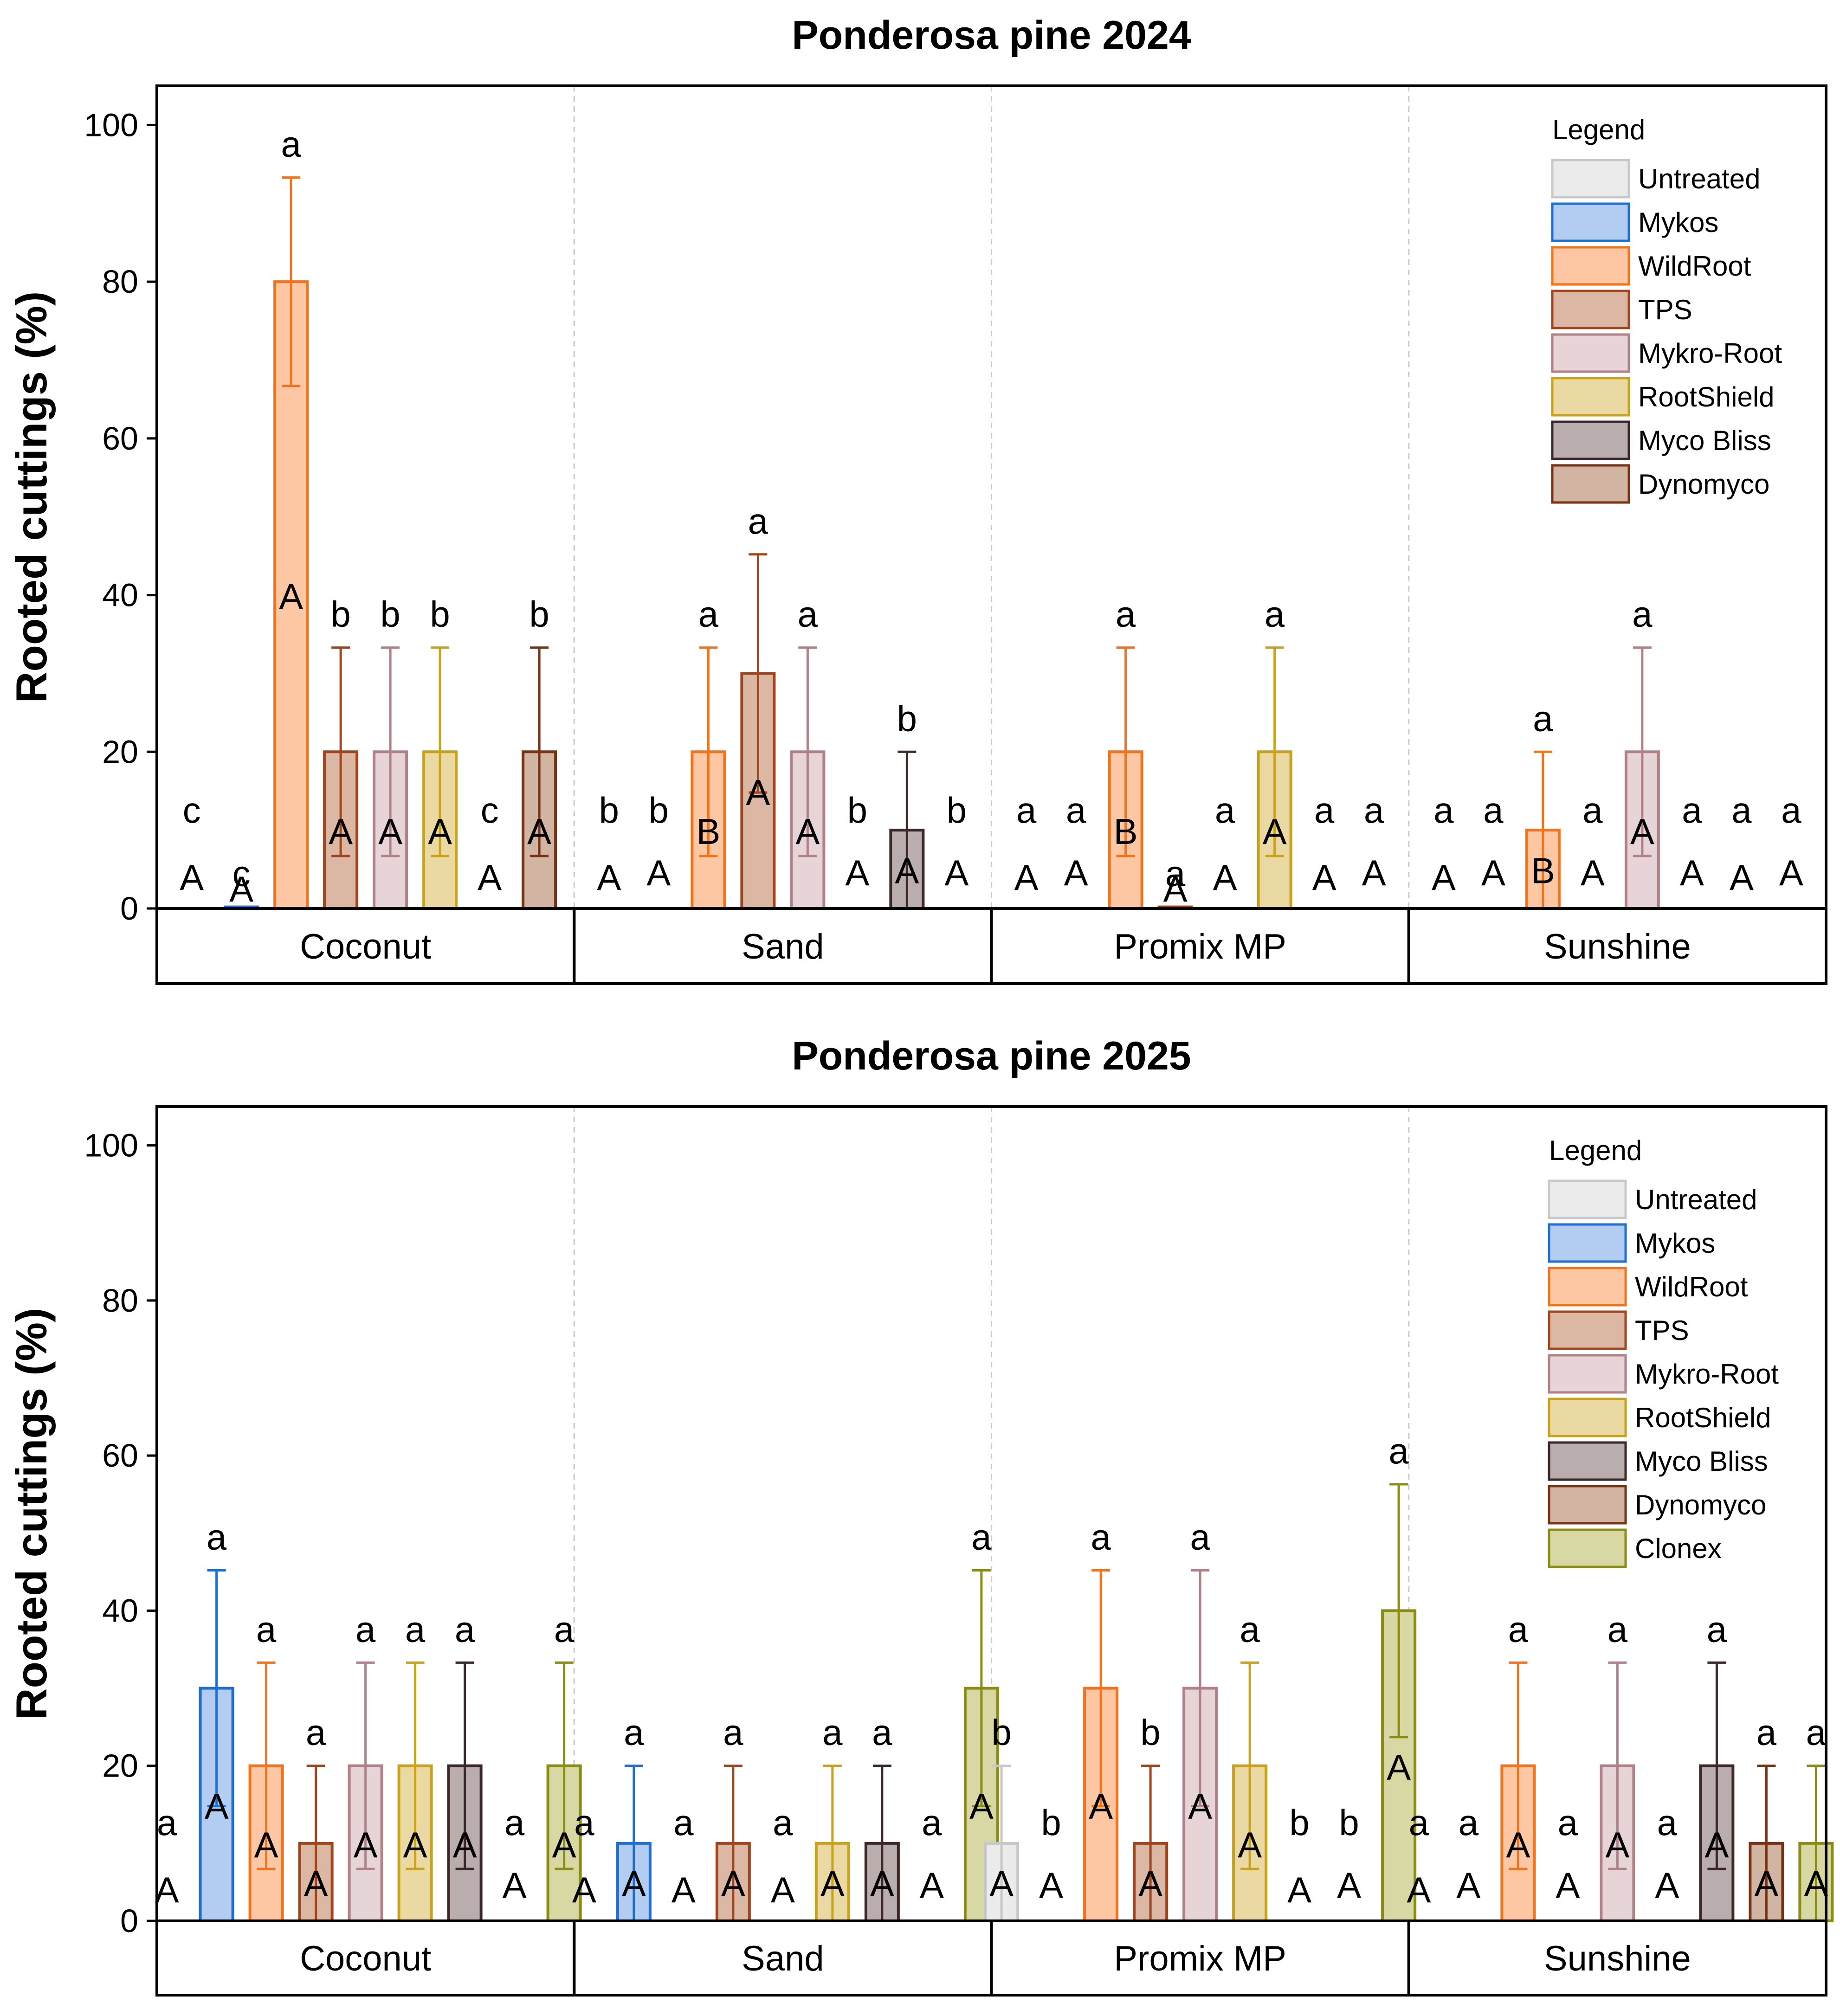 The height and width of the screenshot is (2016, 1840). What do you see at coordinates (32, 497) in the screenshot?
I see `y-axis-label: Rooted cuttings (%)` at bounding box center [32, 497].